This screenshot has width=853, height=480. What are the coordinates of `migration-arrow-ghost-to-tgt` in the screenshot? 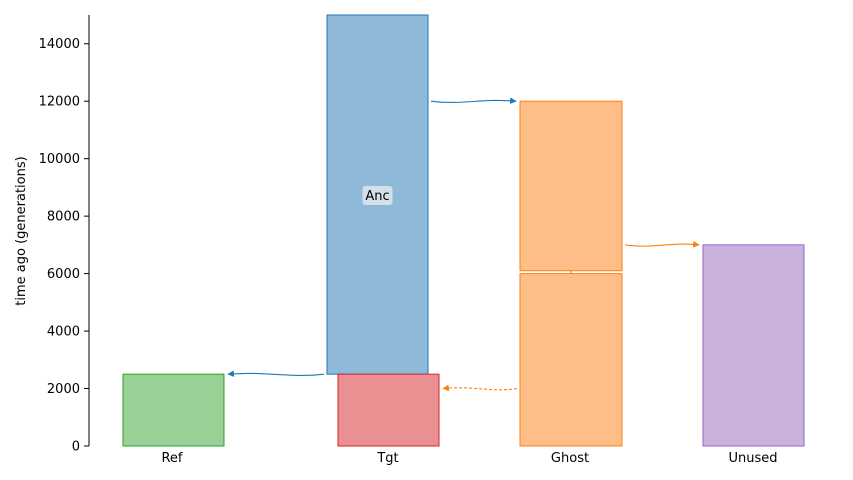 It's located at (480, 388).